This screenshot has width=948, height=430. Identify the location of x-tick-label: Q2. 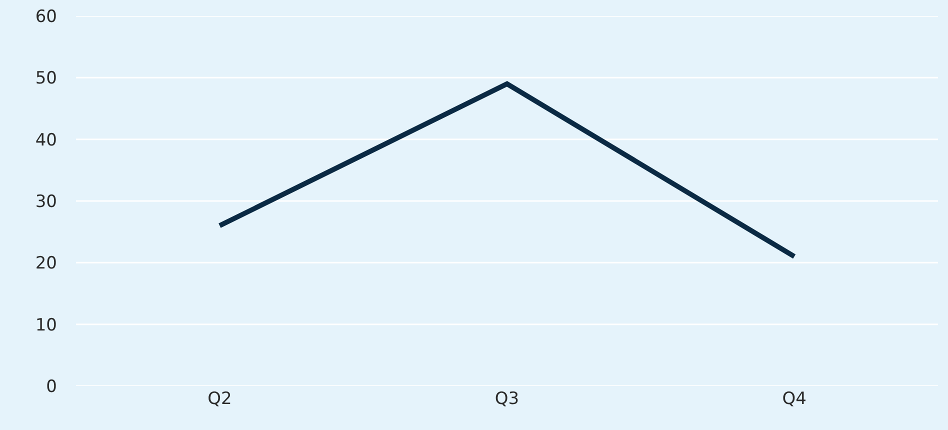
(220, 399).